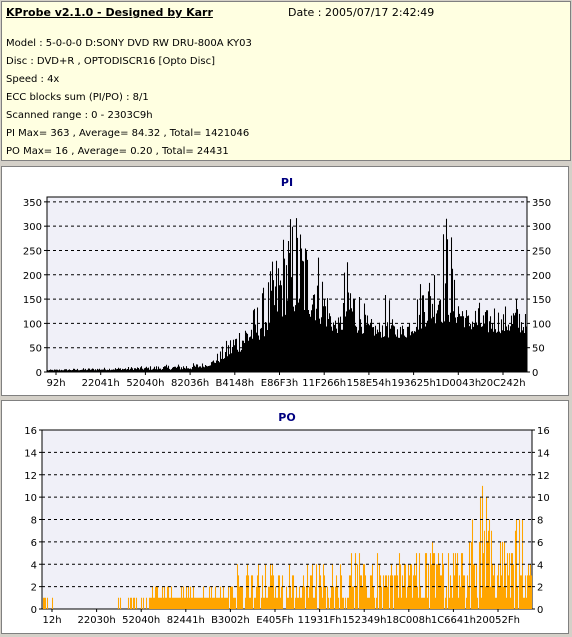 The image size is (572, 637). Describe the element at coordinates (34, 588) in the screenshot. I see `y-tick-label: 2` at that location.